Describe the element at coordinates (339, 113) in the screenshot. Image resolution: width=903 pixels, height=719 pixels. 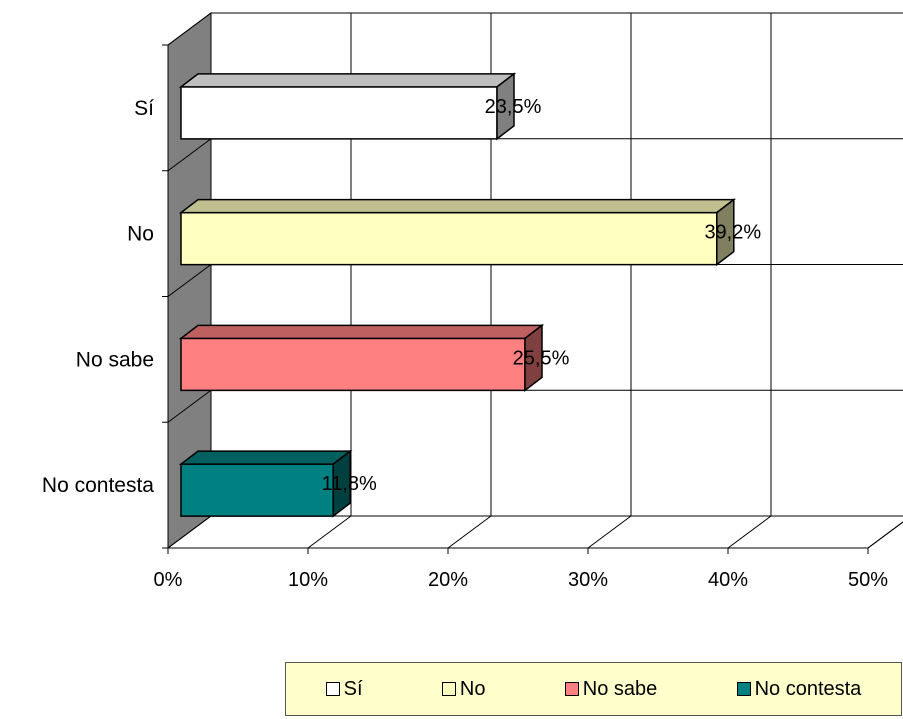
I see `bar-si` at that location.